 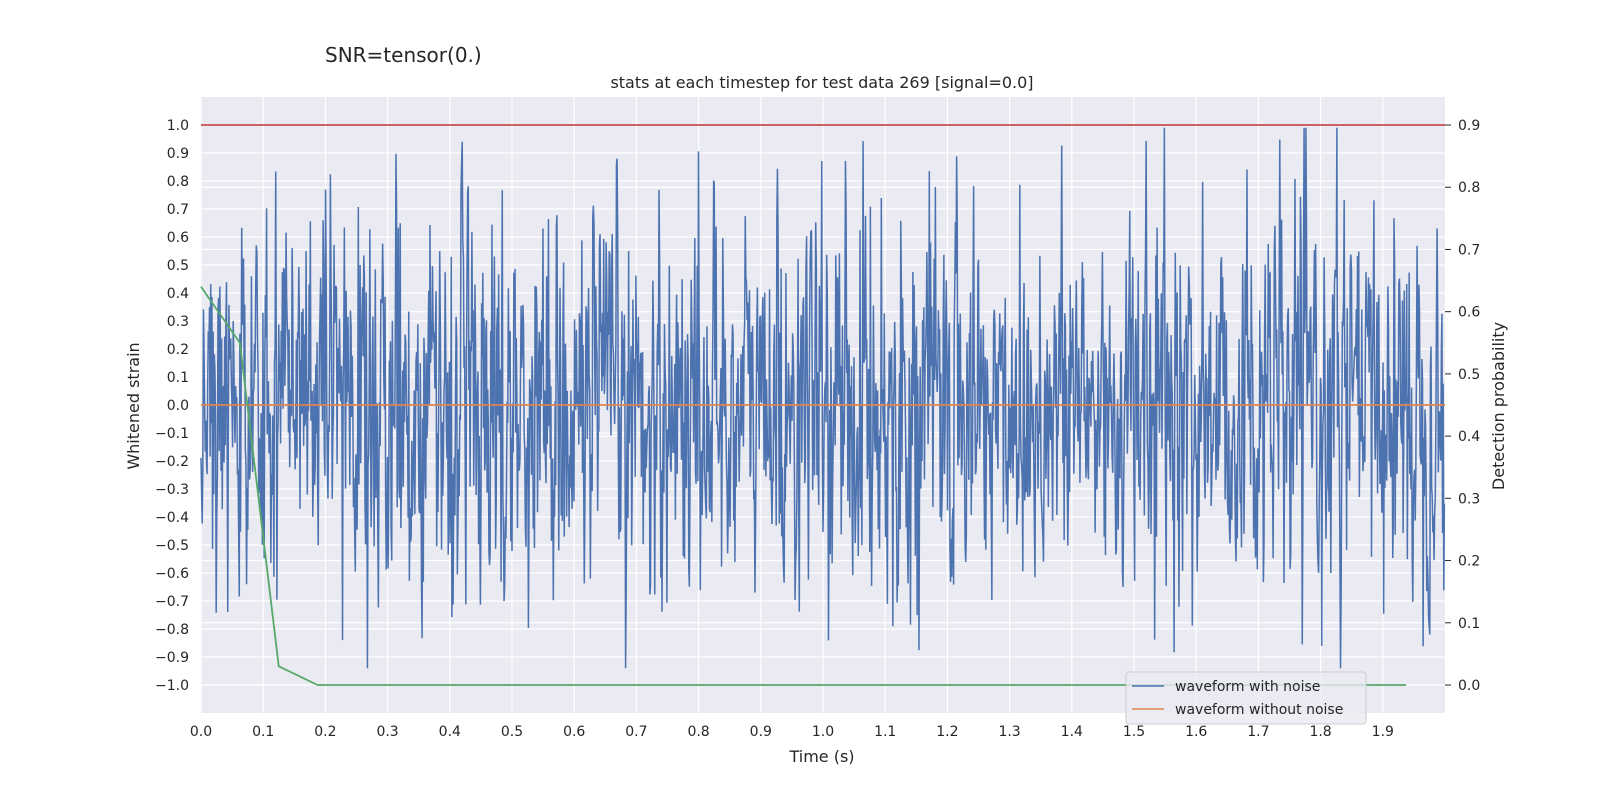 What do you see at coordinates (1469, 562) in the screenshot?
I see `y2-tick-label: 0.2` at bounding box center [1469, 562].